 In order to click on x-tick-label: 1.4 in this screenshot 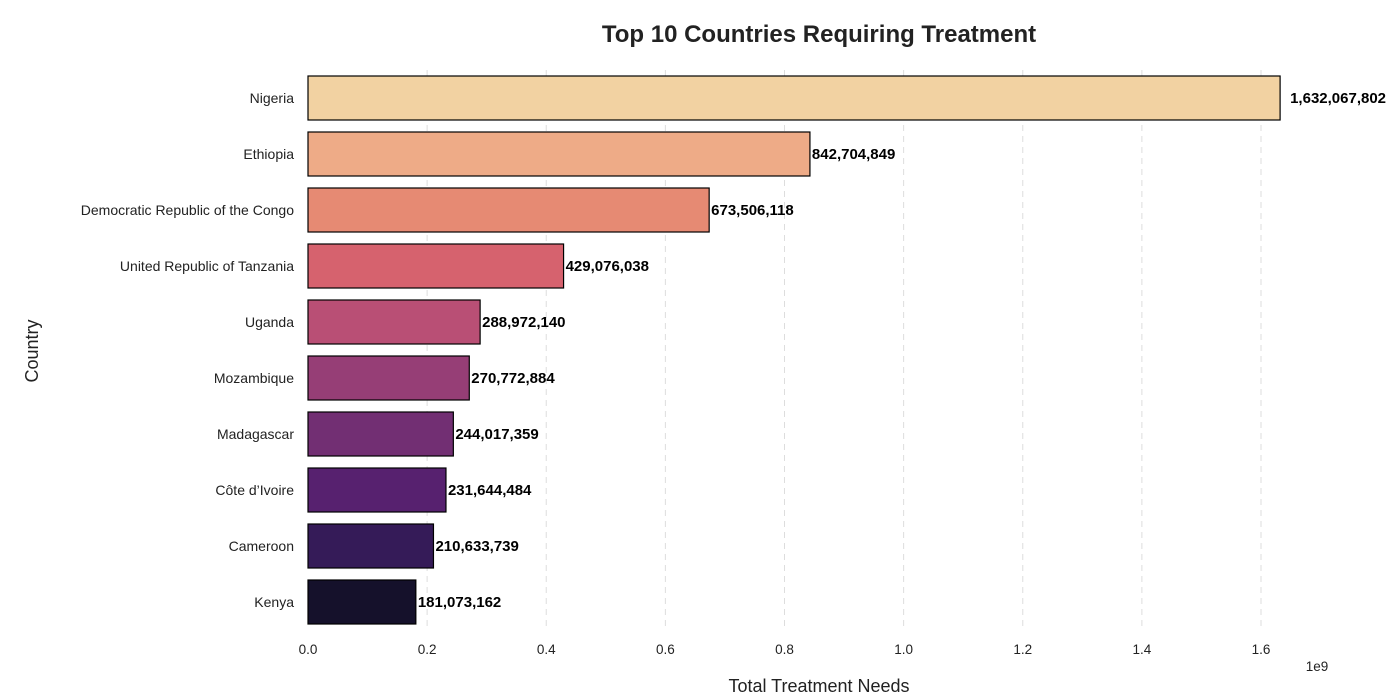, I will do `click(1141, 649)`.